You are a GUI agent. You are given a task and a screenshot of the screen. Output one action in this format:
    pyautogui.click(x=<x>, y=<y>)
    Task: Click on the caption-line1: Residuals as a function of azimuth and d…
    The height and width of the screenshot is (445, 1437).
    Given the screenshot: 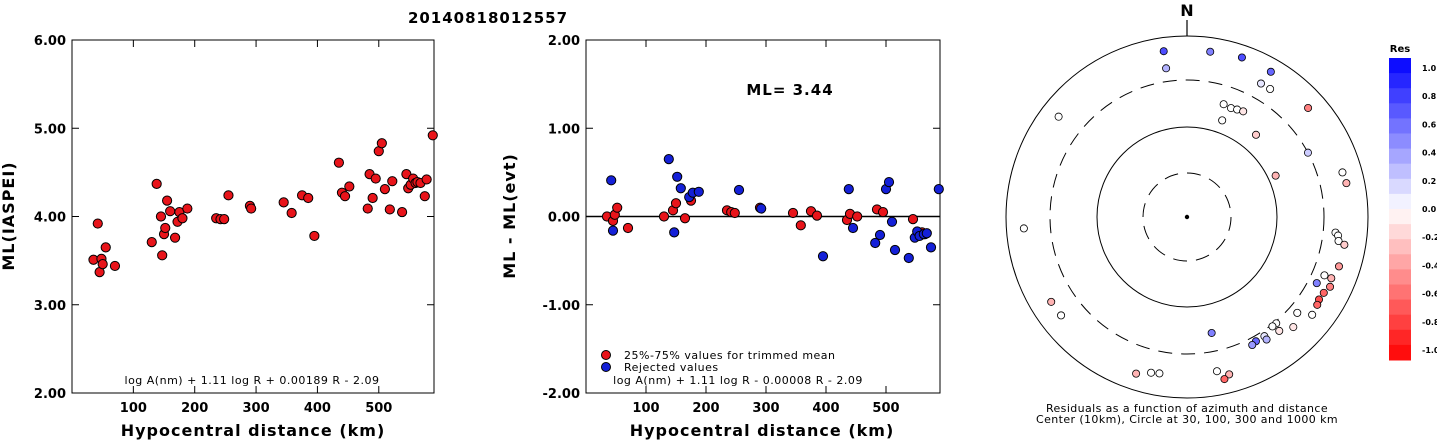 What is the action you would take?
    pyautogui.click(x=1187, y=408)
    